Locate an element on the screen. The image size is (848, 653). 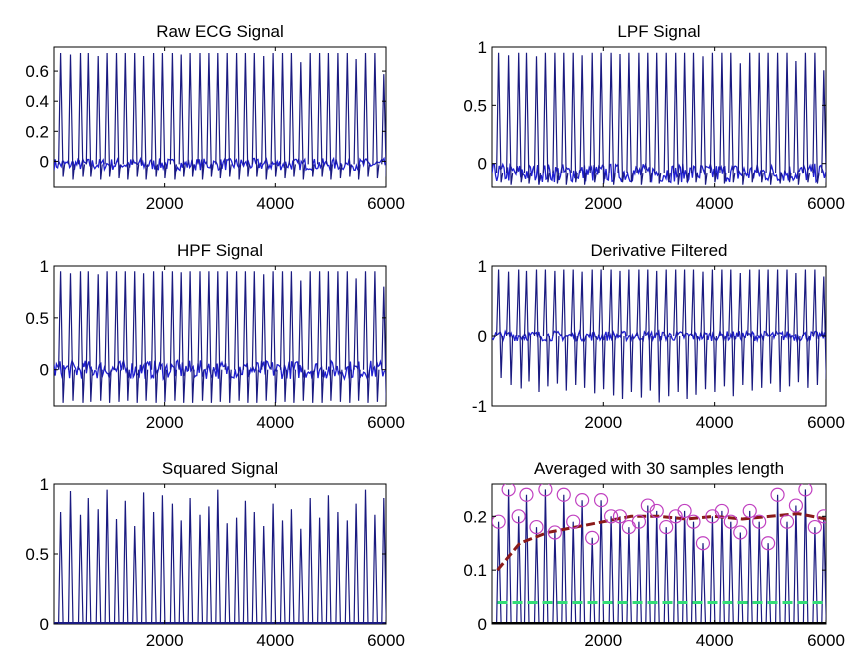
y-tick-label: 0.1 is located at coordinates (475, 570).